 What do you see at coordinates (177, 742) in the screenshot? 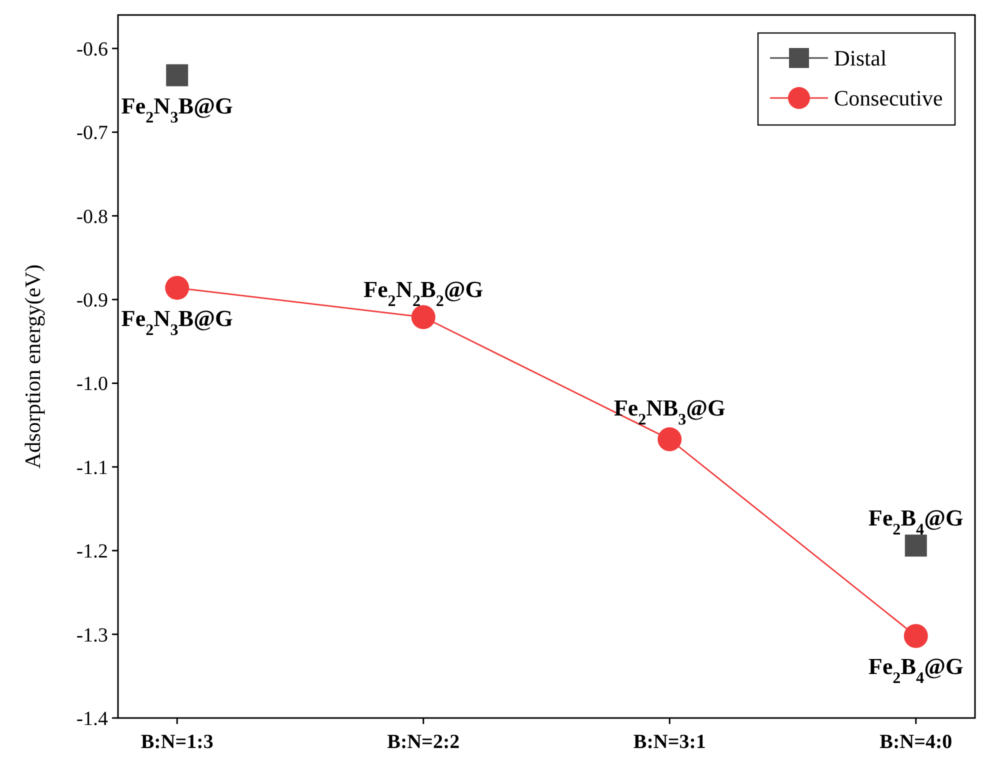
I see `x-tick-label: B:N=1:3` at bounding box center [177, 742].